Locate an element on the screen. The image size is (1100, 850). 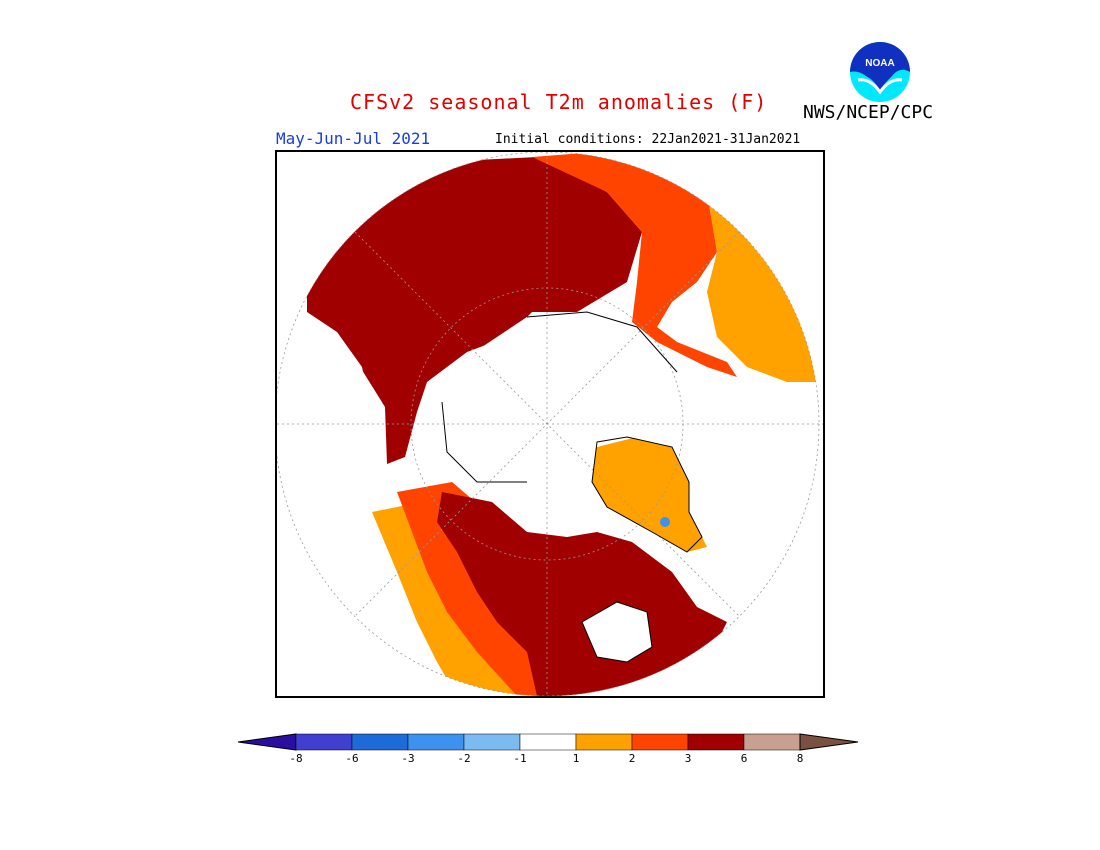
legend-tick-label: -3 is located at coordinates (408, 758).